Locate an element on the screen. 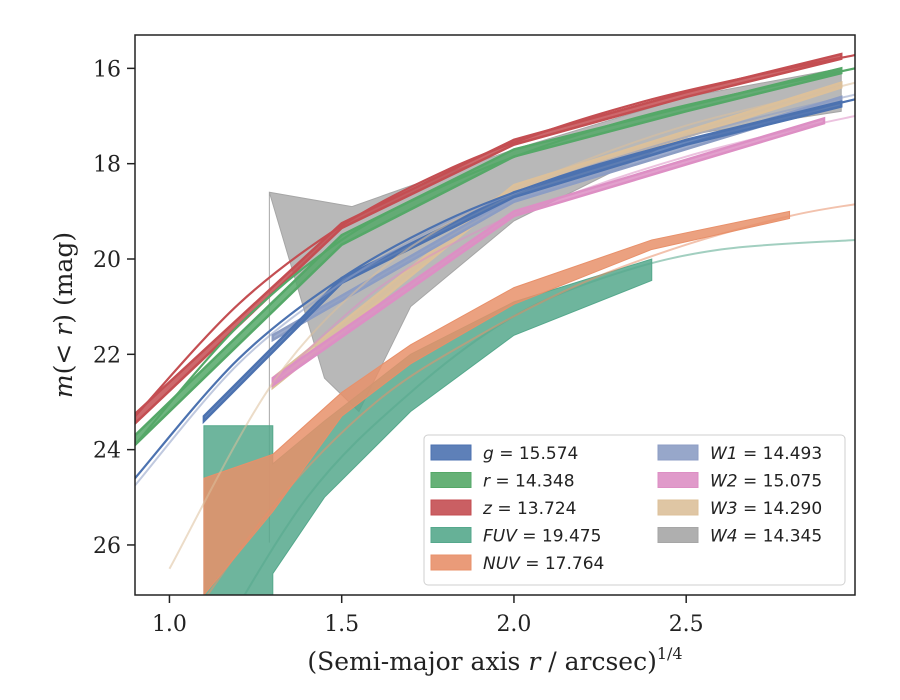 The image size is (900, 700). x-tick-label: 2.0 is located at coordinates (513, 624).